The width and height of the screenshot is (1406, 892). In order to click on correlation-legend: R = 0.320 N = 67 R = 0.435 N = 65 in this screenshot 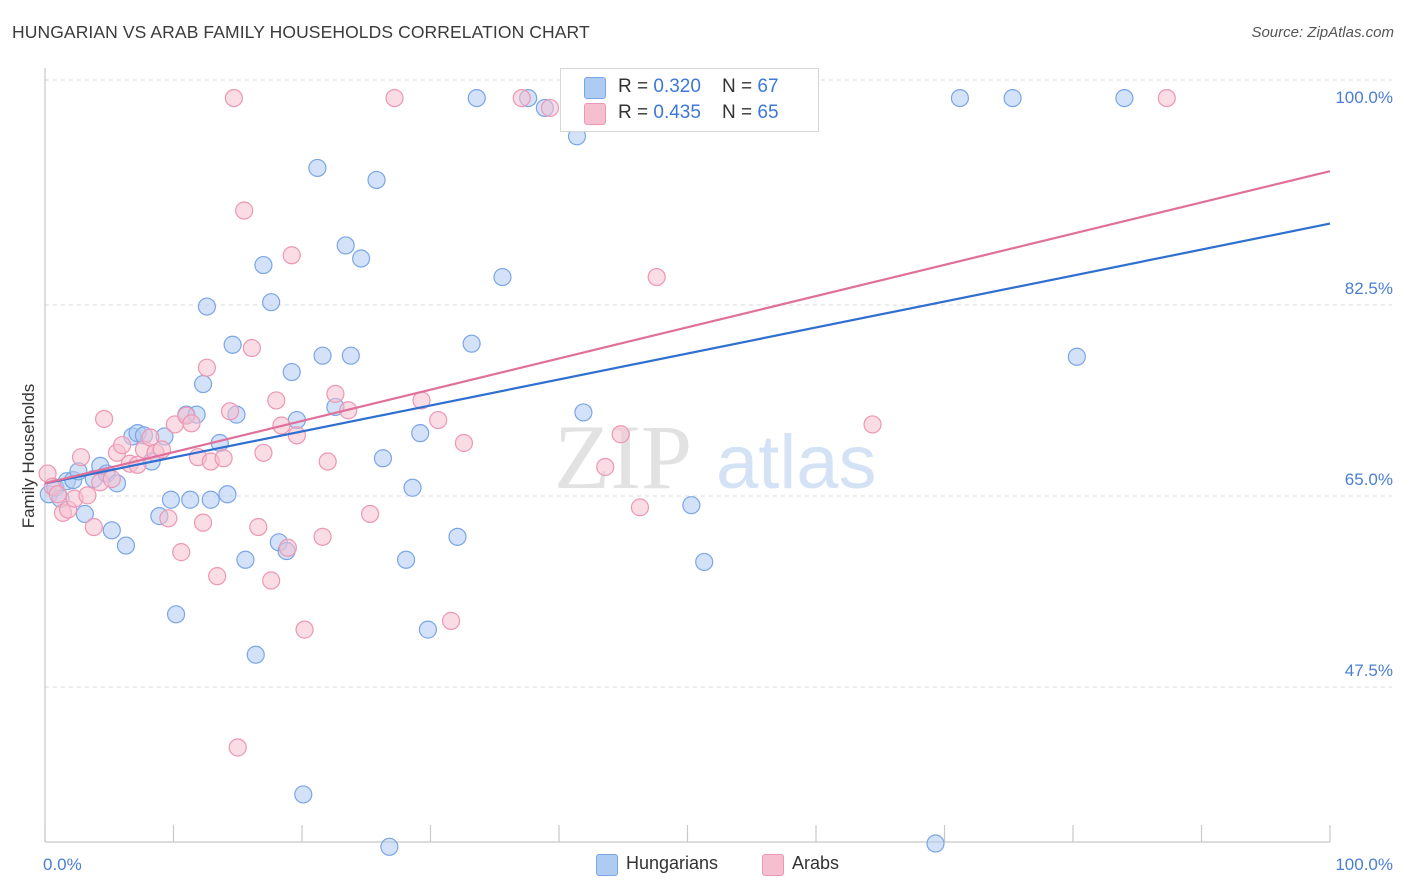, I will do `click(689, 100)`.